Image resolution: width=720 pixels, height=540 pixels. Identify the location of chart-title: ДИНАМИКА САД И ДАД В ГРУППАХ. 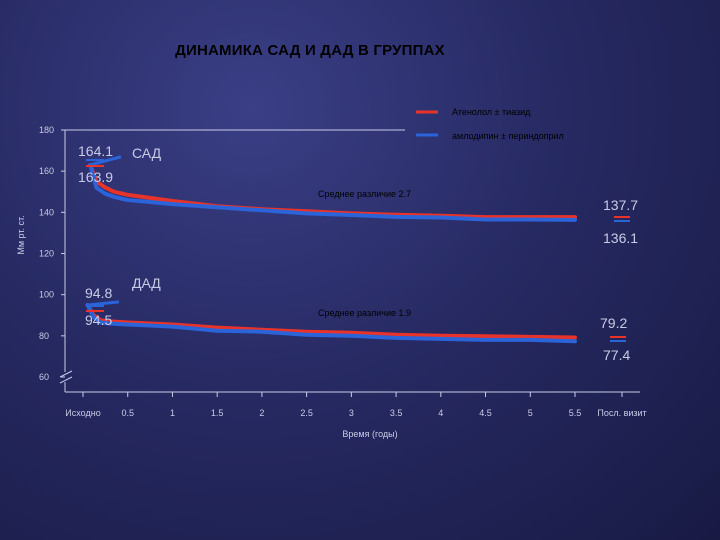
(310, 50).